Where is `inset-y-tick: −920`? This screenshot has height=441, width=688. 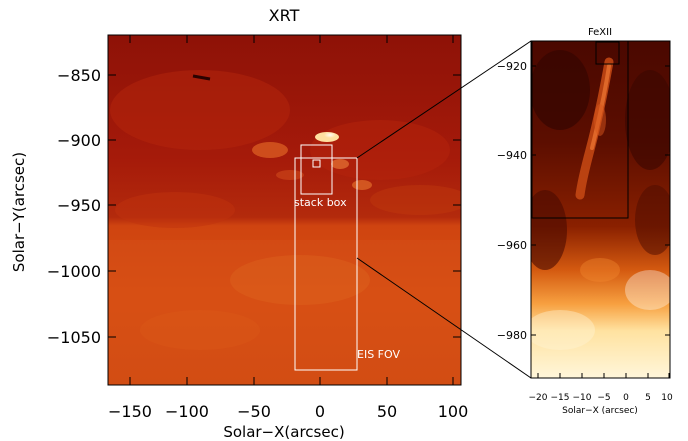
inset-y-tick: −920 is located at coordinates (512, 66).